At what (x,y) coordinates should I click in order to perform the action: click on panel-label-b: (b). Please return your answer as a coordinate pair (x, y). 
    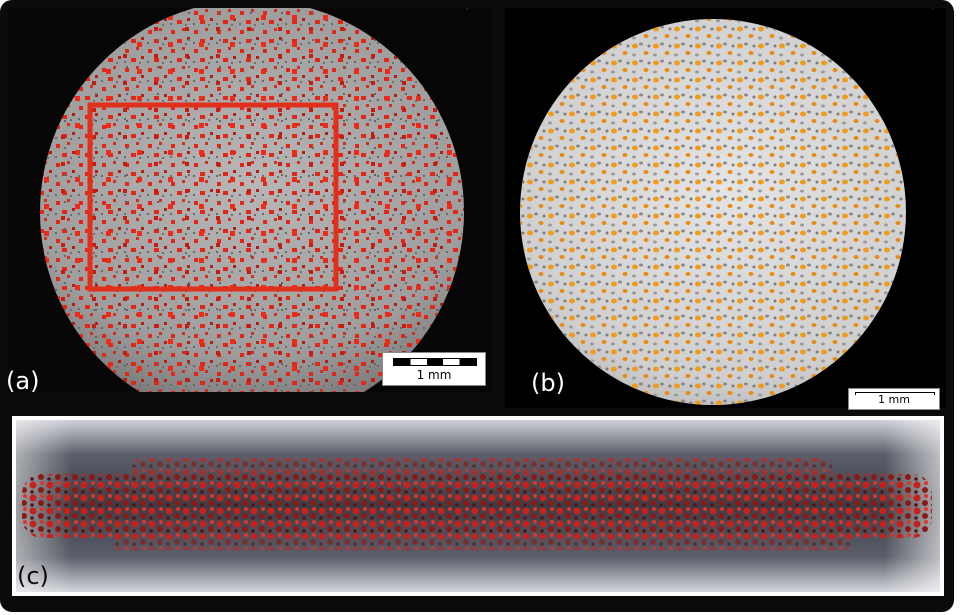
    Looking at the image, I should click on (548, 383).